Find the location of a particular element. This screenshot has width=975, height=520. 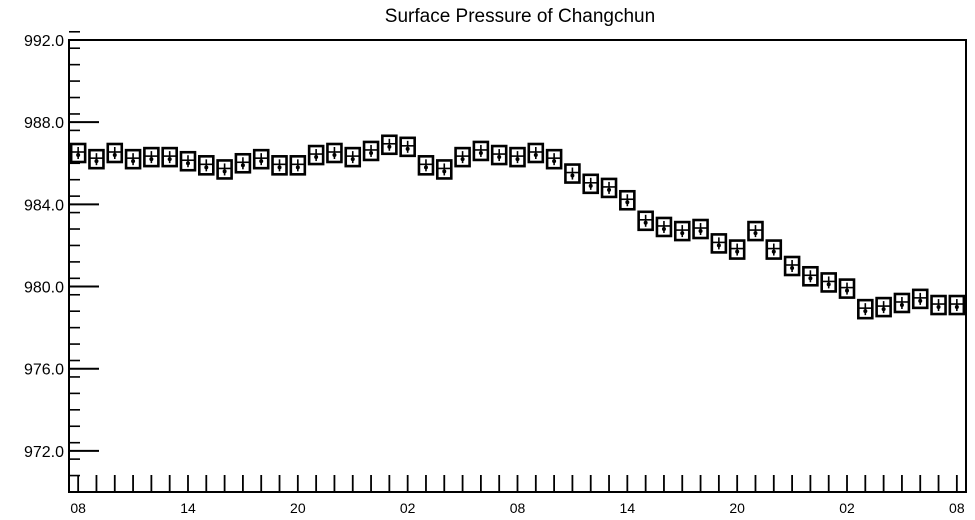

y-tick-label: 988.0 is located at coordinates (44, 123).